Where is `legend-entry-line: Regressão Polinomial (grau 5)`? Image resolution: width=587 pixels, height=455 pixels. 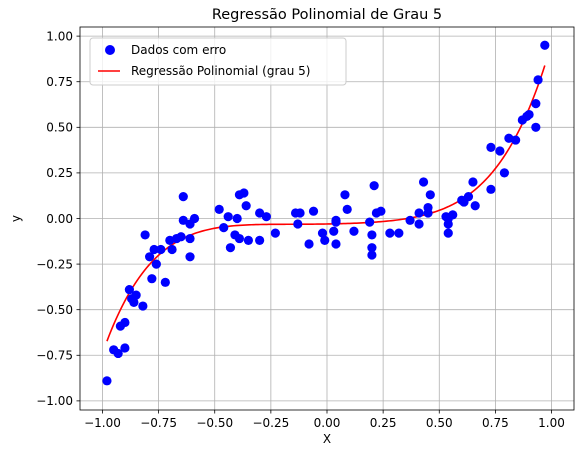
legend-entry-line: Regressão Polinomial (grau 5) is located at coordinates (220, 71).